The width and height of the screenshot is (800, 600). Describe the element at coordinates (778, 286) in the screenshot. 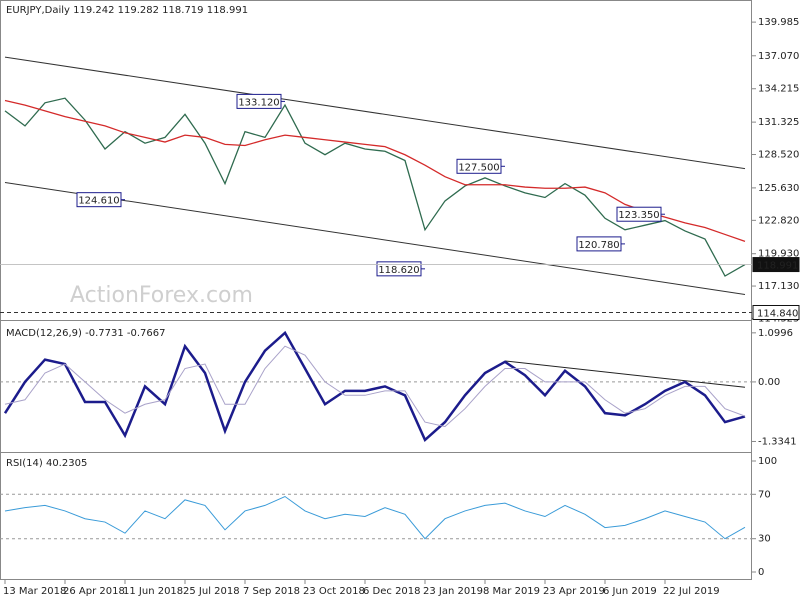

I see `y-tick-label: 117.130` at that location.